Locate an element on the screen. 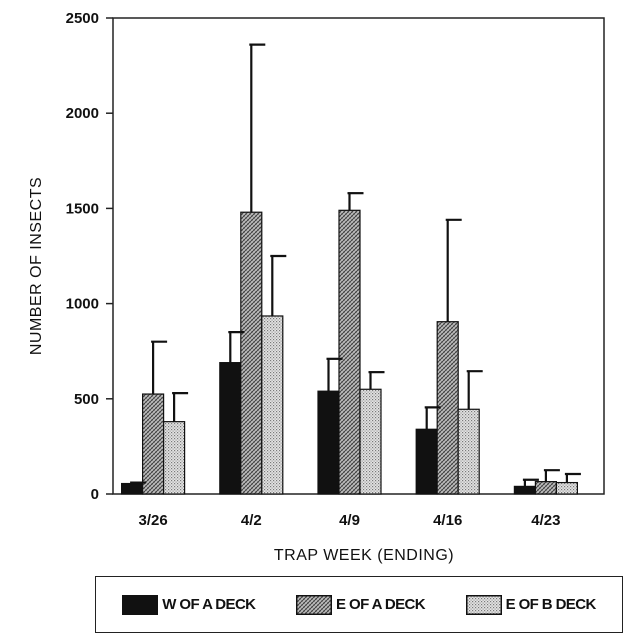 The image size is (629, 639). legend: W OF A DECK E OF A DECK E OF B DECK is located at coordinates (359, 604).